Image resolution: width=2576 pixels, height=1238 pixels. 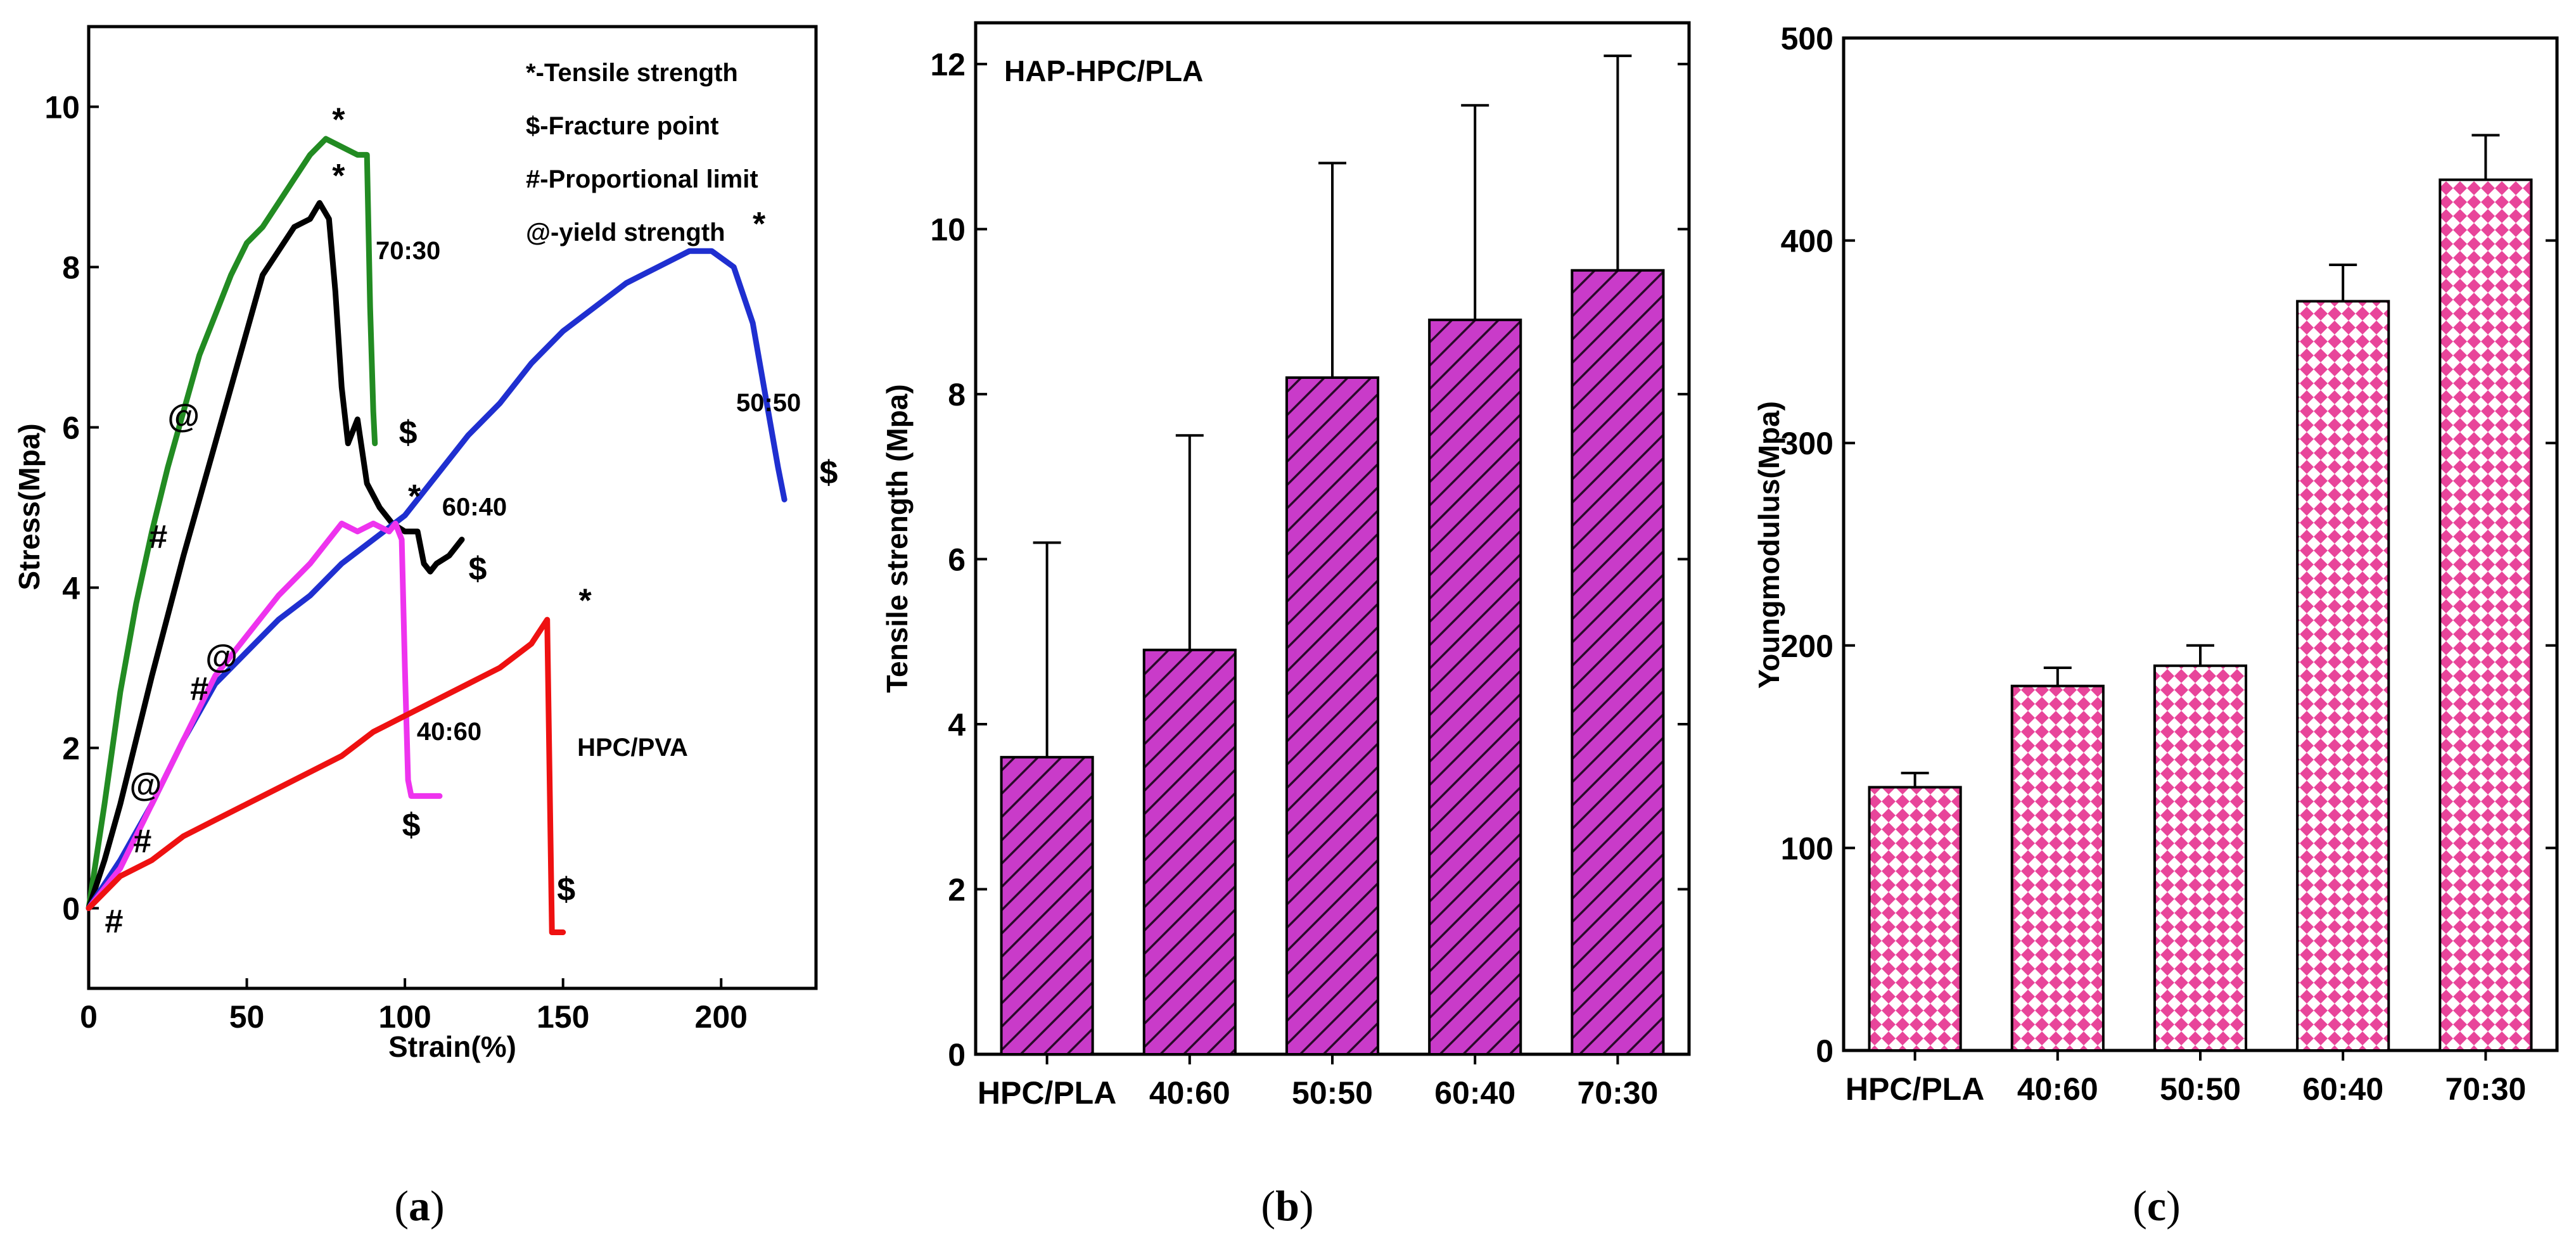 I want to click on panel-a-legend-entry-0: *-Tensile strength, so click(x=632, y=73).